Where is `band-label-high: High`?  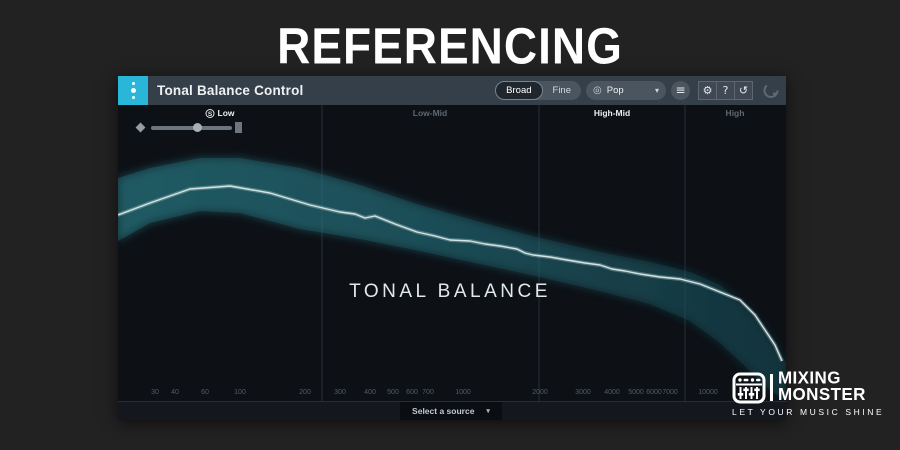
band-label-high: High is located at coordinates (735, 113).